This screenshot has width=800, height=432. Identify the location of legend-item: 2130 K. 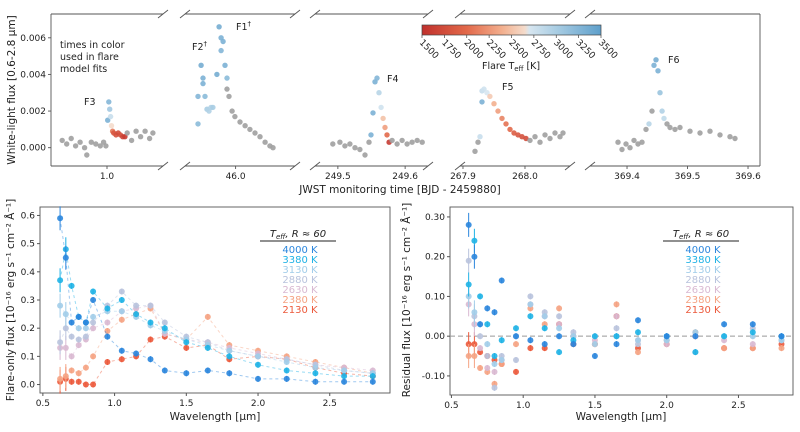
(300, 310).